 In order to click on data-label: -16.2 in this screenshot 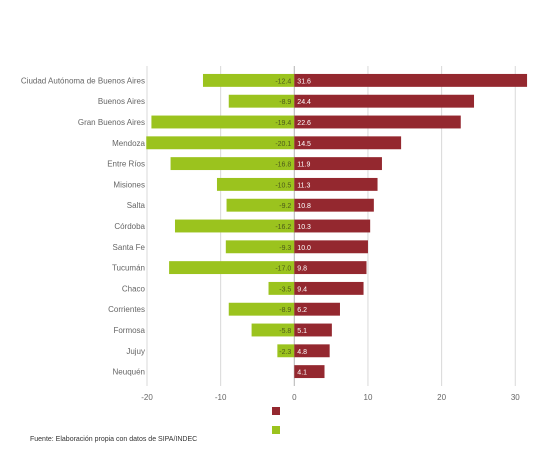, I will do `click(283, 227)`.